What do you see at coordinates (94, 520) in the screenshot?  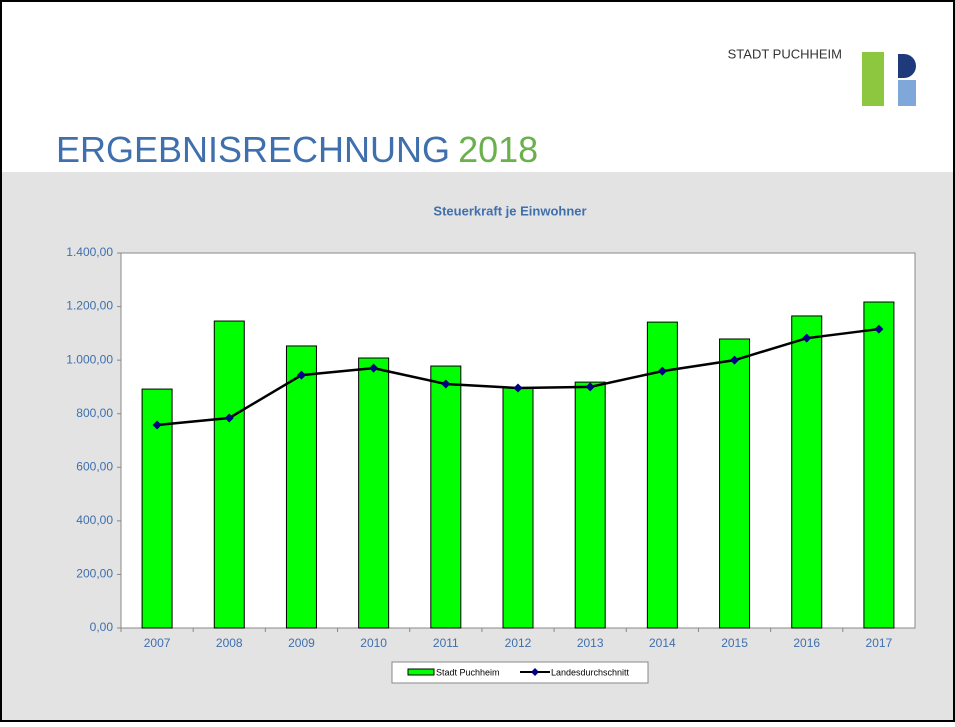 I see `y-tick-label: 400,00` at bounding box center [94, 520].